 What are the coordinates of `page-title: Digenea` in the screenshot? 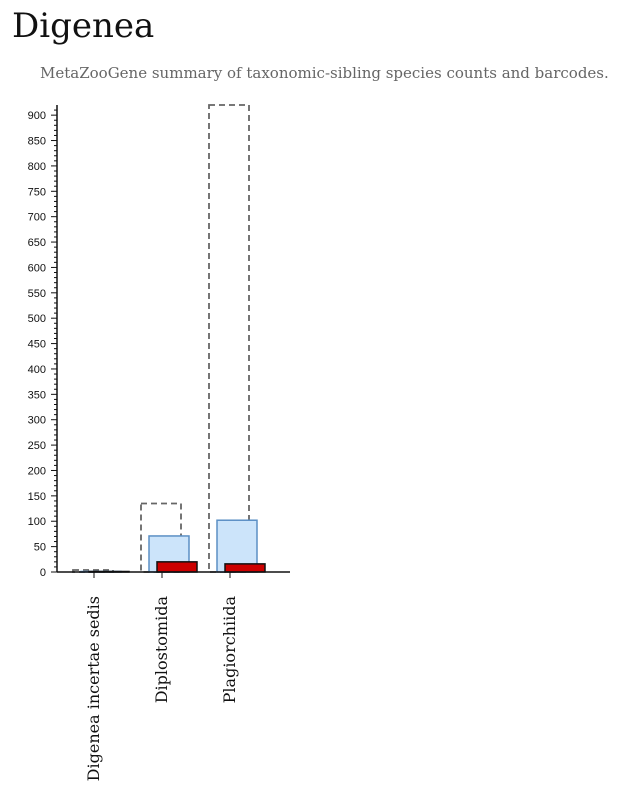 It's located at (83, 26).